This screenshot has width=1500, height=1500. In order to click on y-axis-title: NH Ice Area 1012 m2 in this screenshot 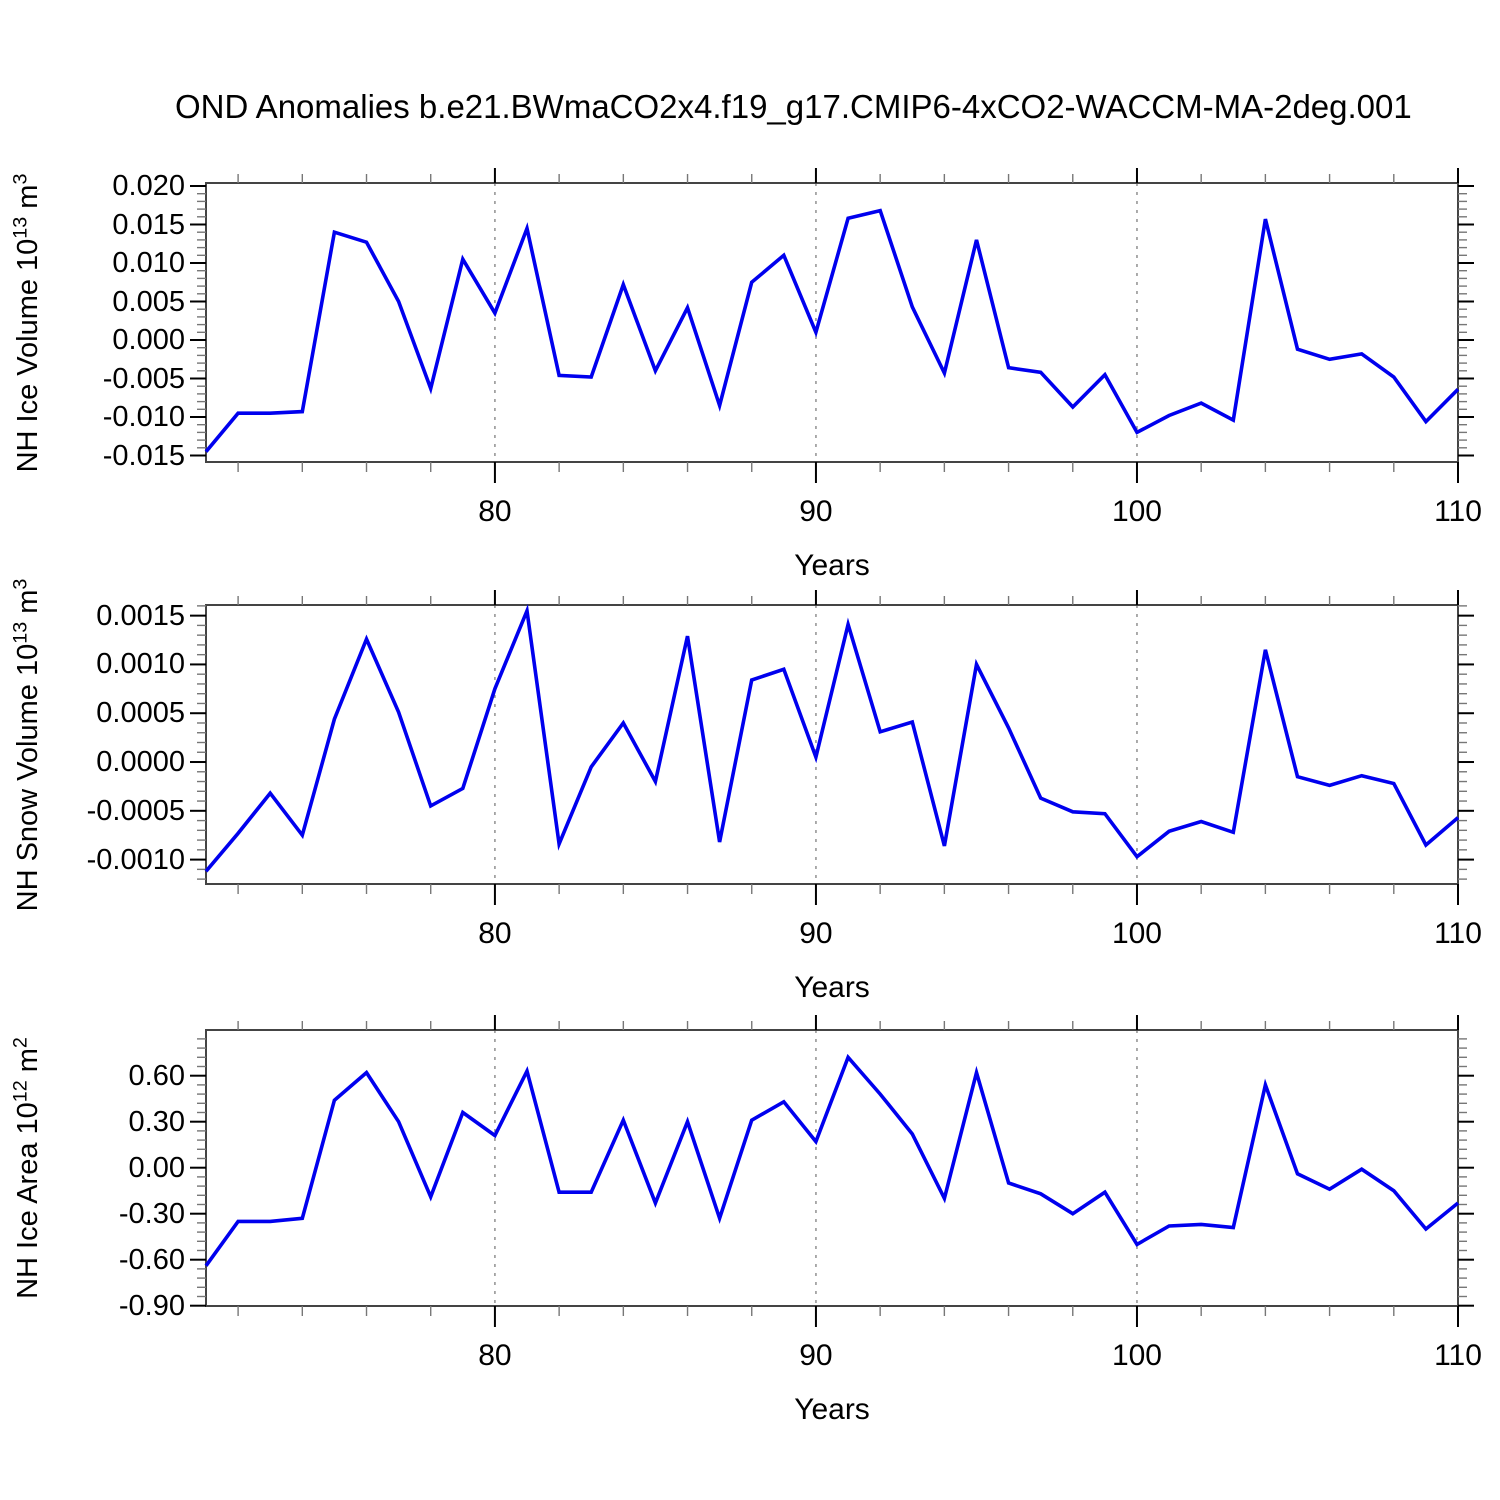, I will do `click(28, 1168)`.